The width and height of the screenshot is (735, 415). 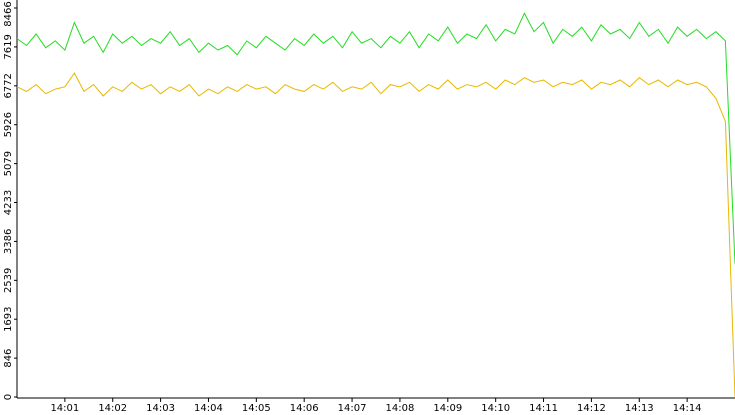 What do you see at coordinates (8, 280) in the screenshot?
I see `y-tick-label: 2539` at bounding box center [8, 280].